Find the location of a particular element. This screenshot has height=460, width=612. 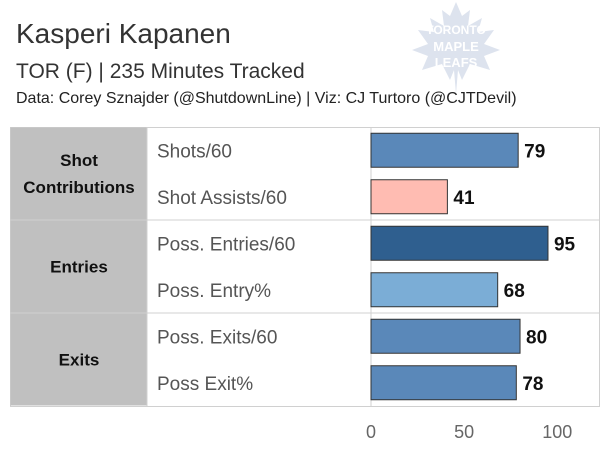

metric-label: Poss. Entries/60 is located at coordinates (226, 244).